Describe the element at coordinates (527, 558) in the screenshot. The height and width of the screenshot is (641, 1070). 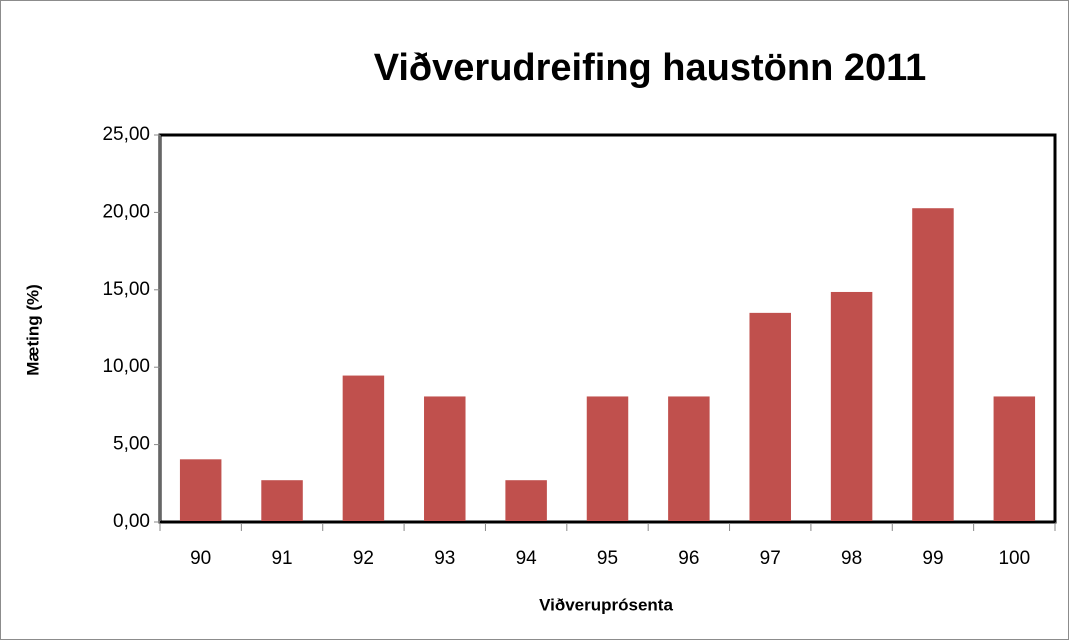
I see `x-tick-label: 94` at that location.